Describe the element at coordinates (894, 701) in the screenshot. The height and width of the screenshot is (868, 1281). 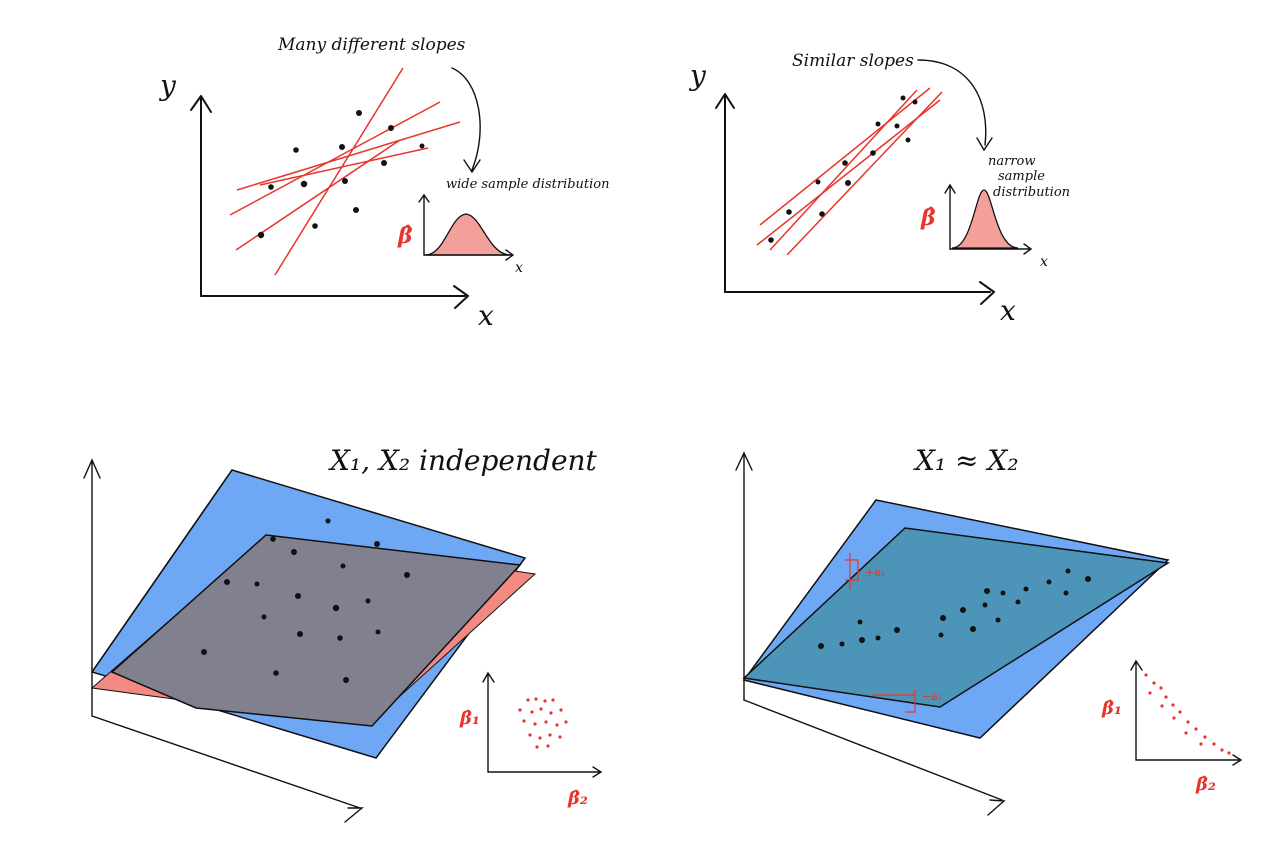
I see `plane-offset-lower` at that location.